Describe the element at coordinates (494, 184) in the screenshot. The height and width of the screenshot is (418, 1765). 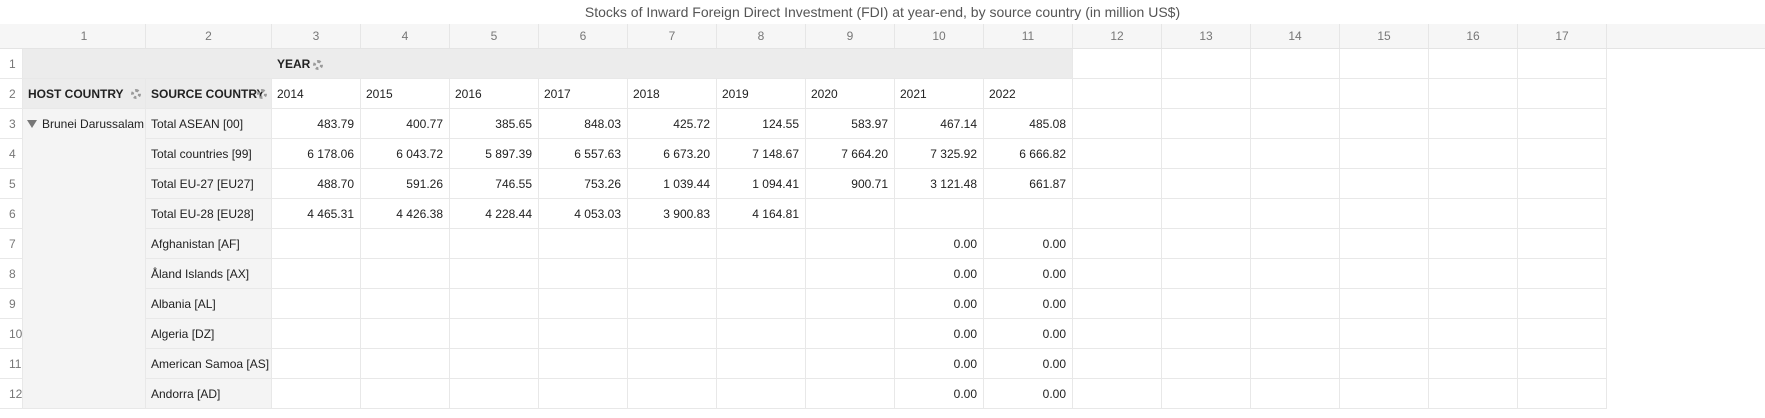
I see `data-cell: 746.55` at that location.